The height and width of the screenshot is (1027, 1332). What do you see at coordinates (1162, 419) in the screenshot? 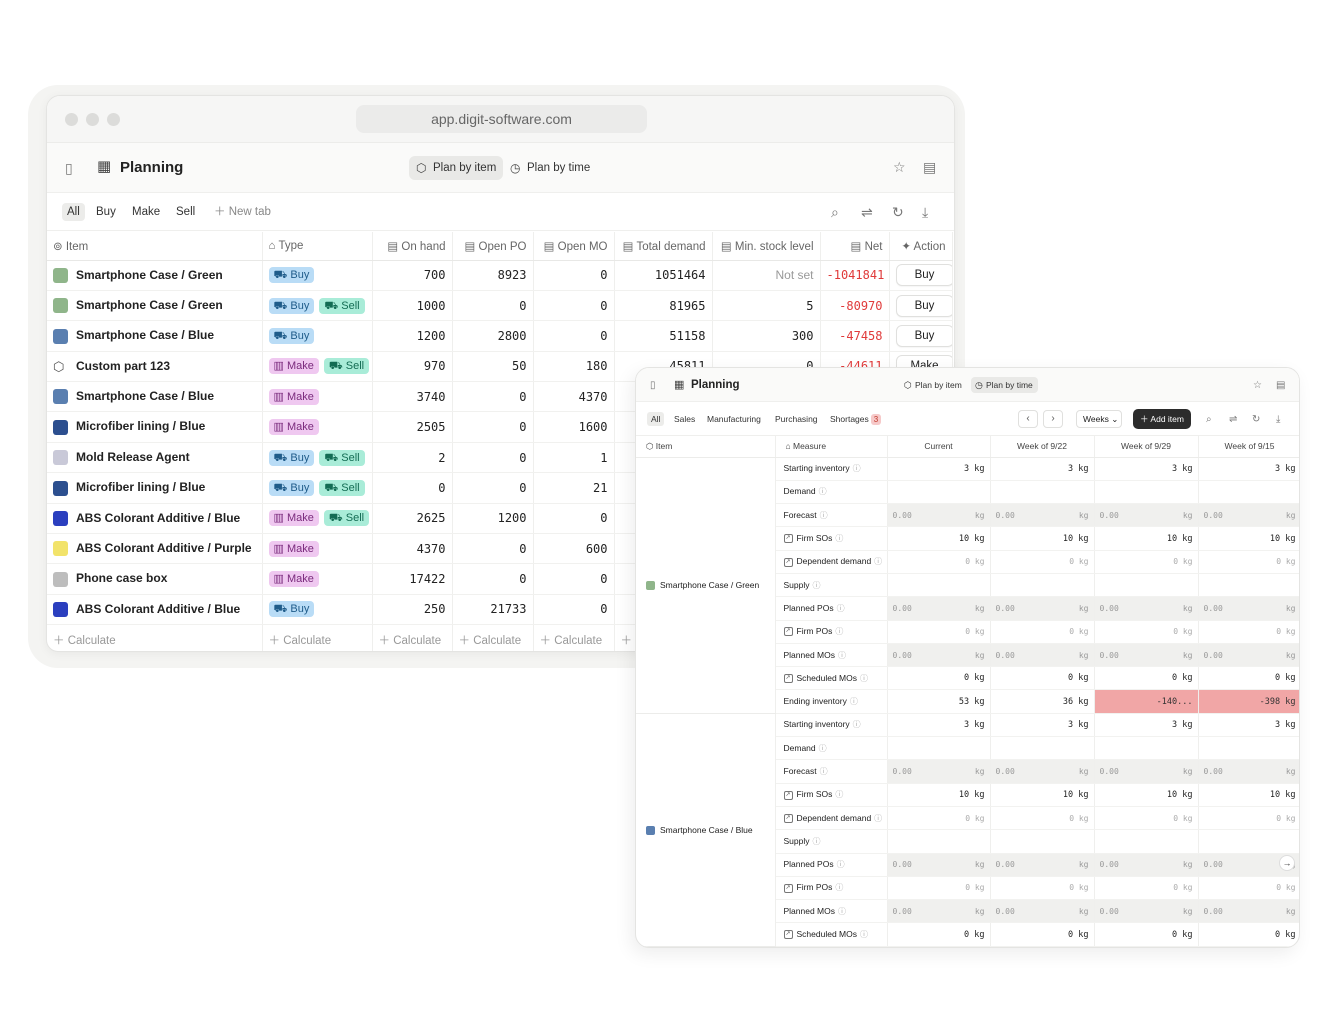
I see `add-item-button: ＋ Add item` at bounding box center [1162, 419].